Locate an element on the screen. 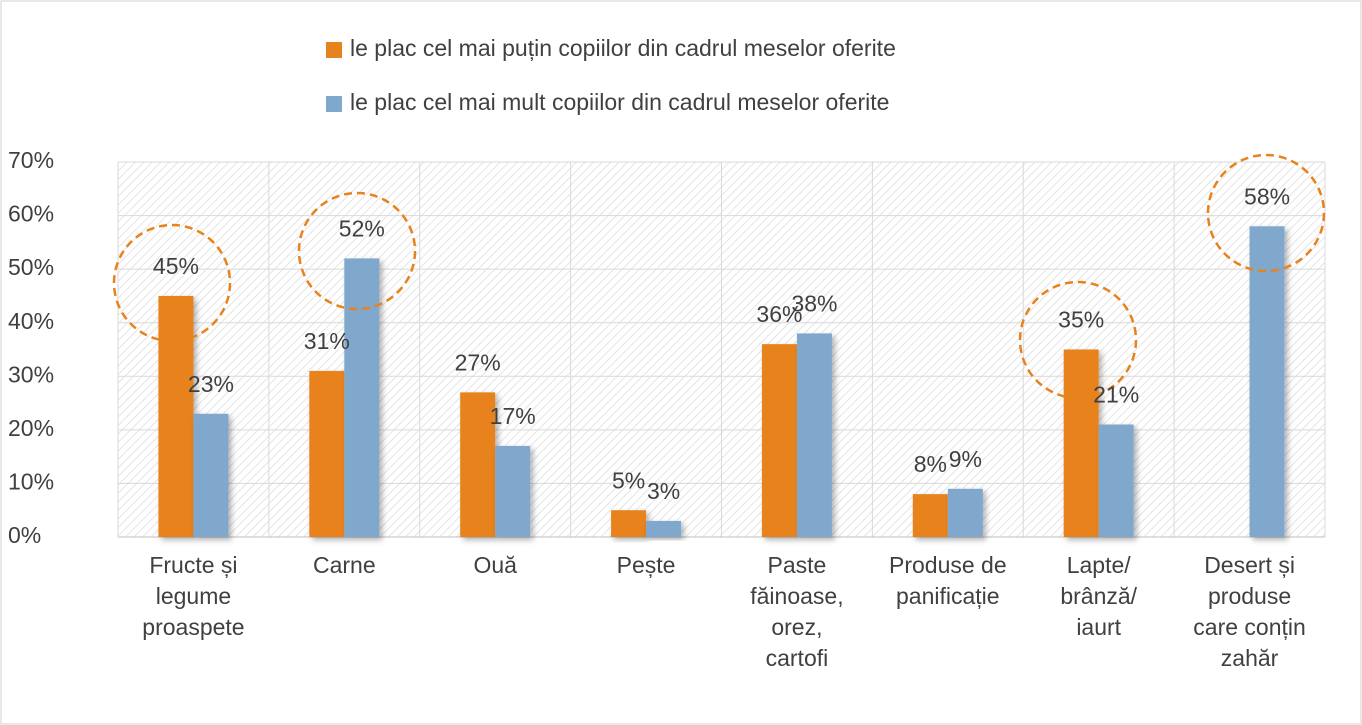 The width and height of the screenshot is (1362, 725). value-label: 9% is located at coordinates (965, 459).